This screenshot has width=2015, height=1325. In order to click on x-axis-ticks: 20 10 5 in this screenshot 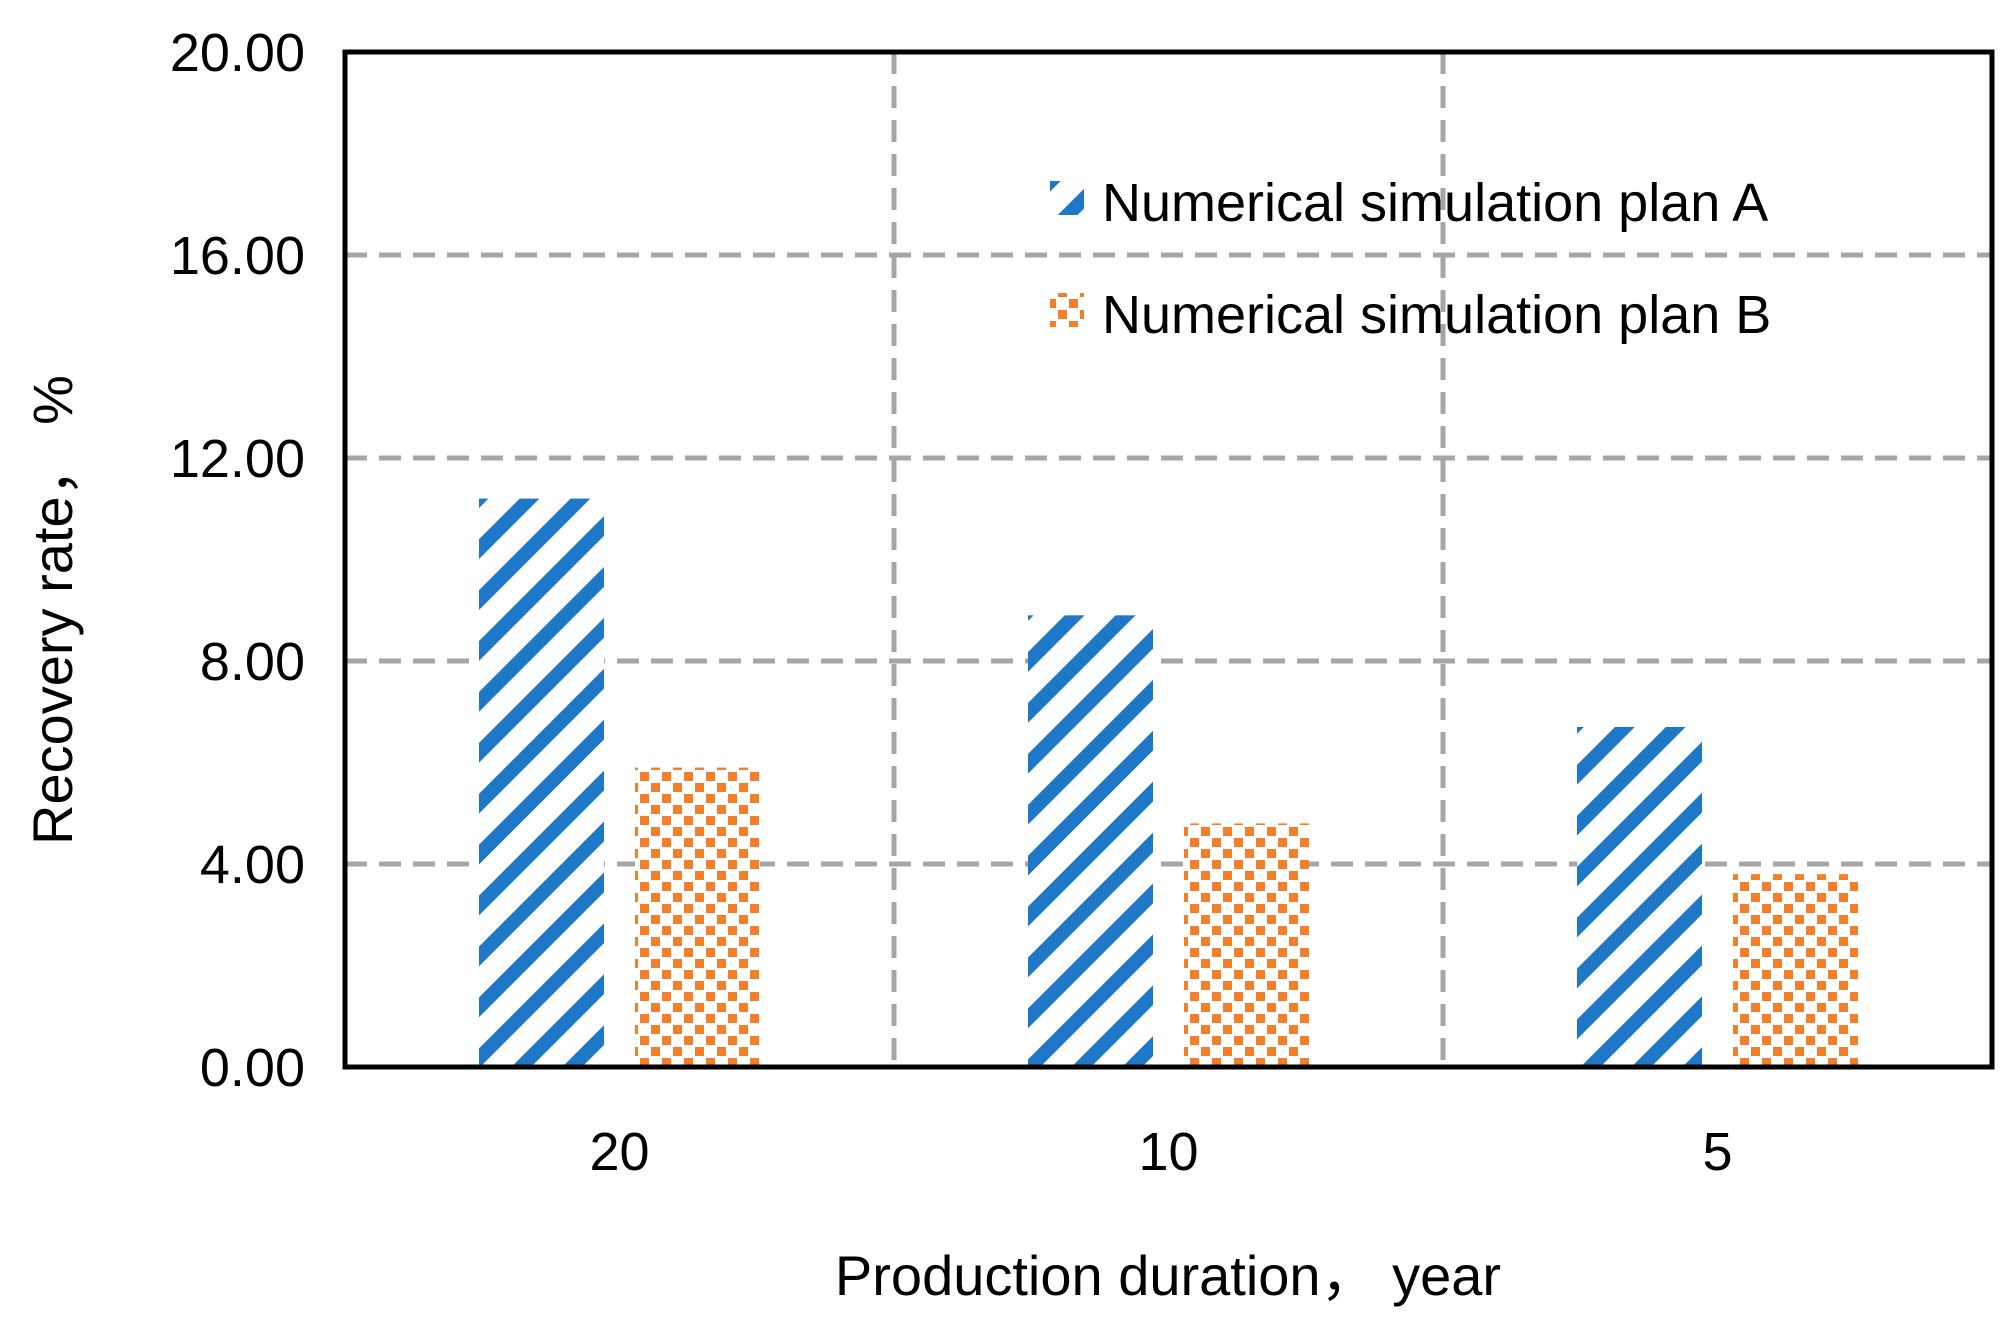, I will do `click(1160, 1152)`.